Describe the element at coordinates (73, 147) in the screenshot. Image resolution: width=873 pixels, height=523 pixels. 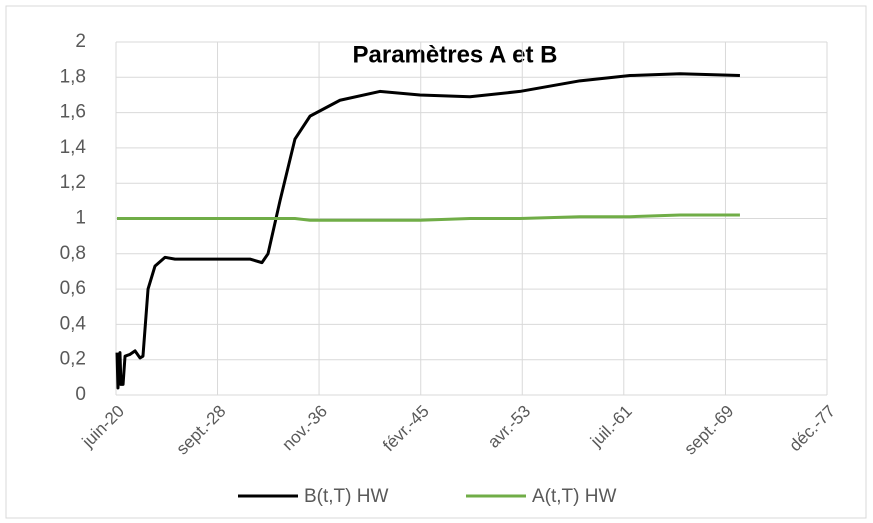
I see `y-tick-label: 1,4` at that location.